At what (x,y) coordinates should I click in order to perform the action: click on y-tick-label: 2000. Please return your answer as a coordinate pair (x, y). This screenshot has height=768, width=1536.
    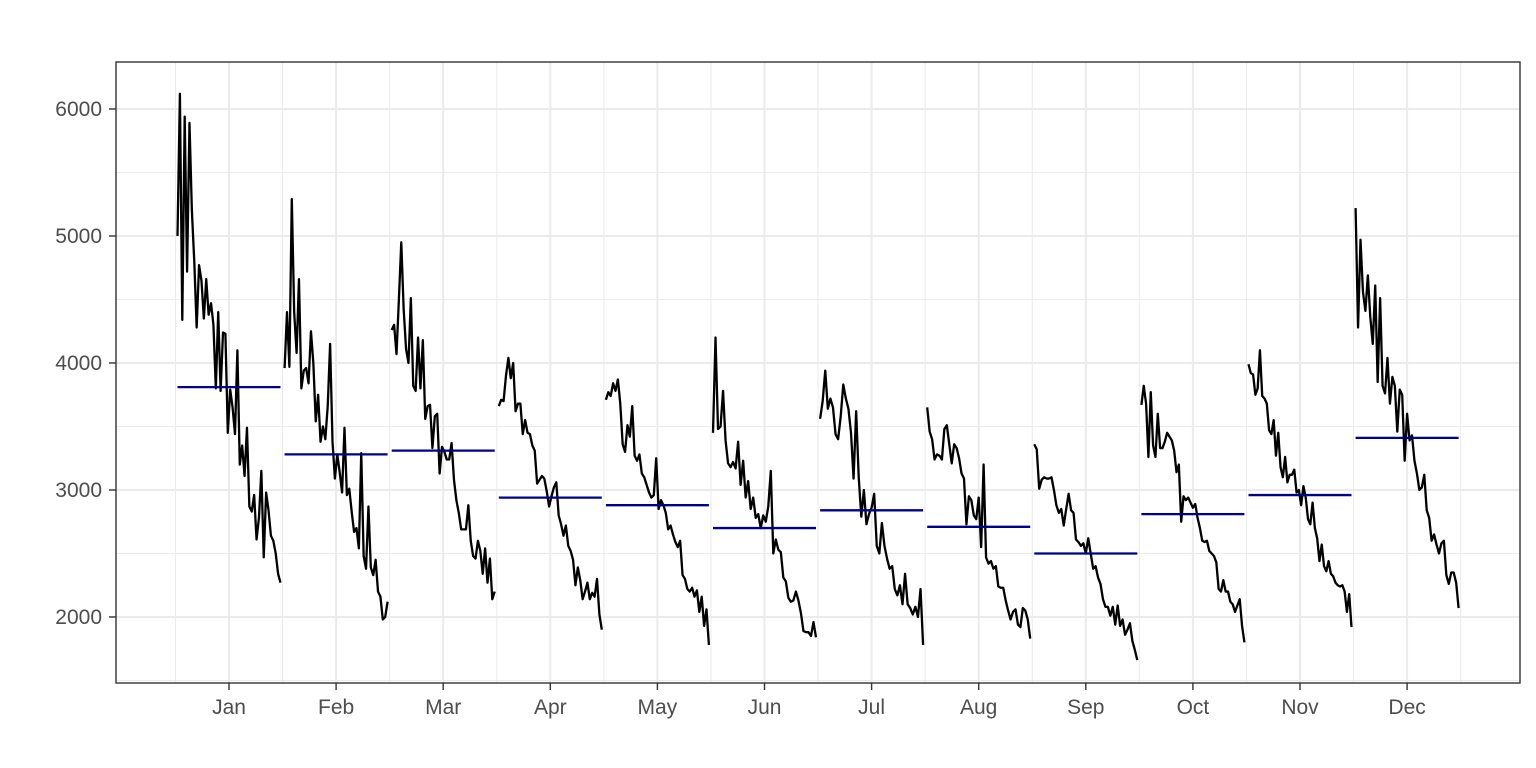
    Looking at the image, I should click on (78, 617).